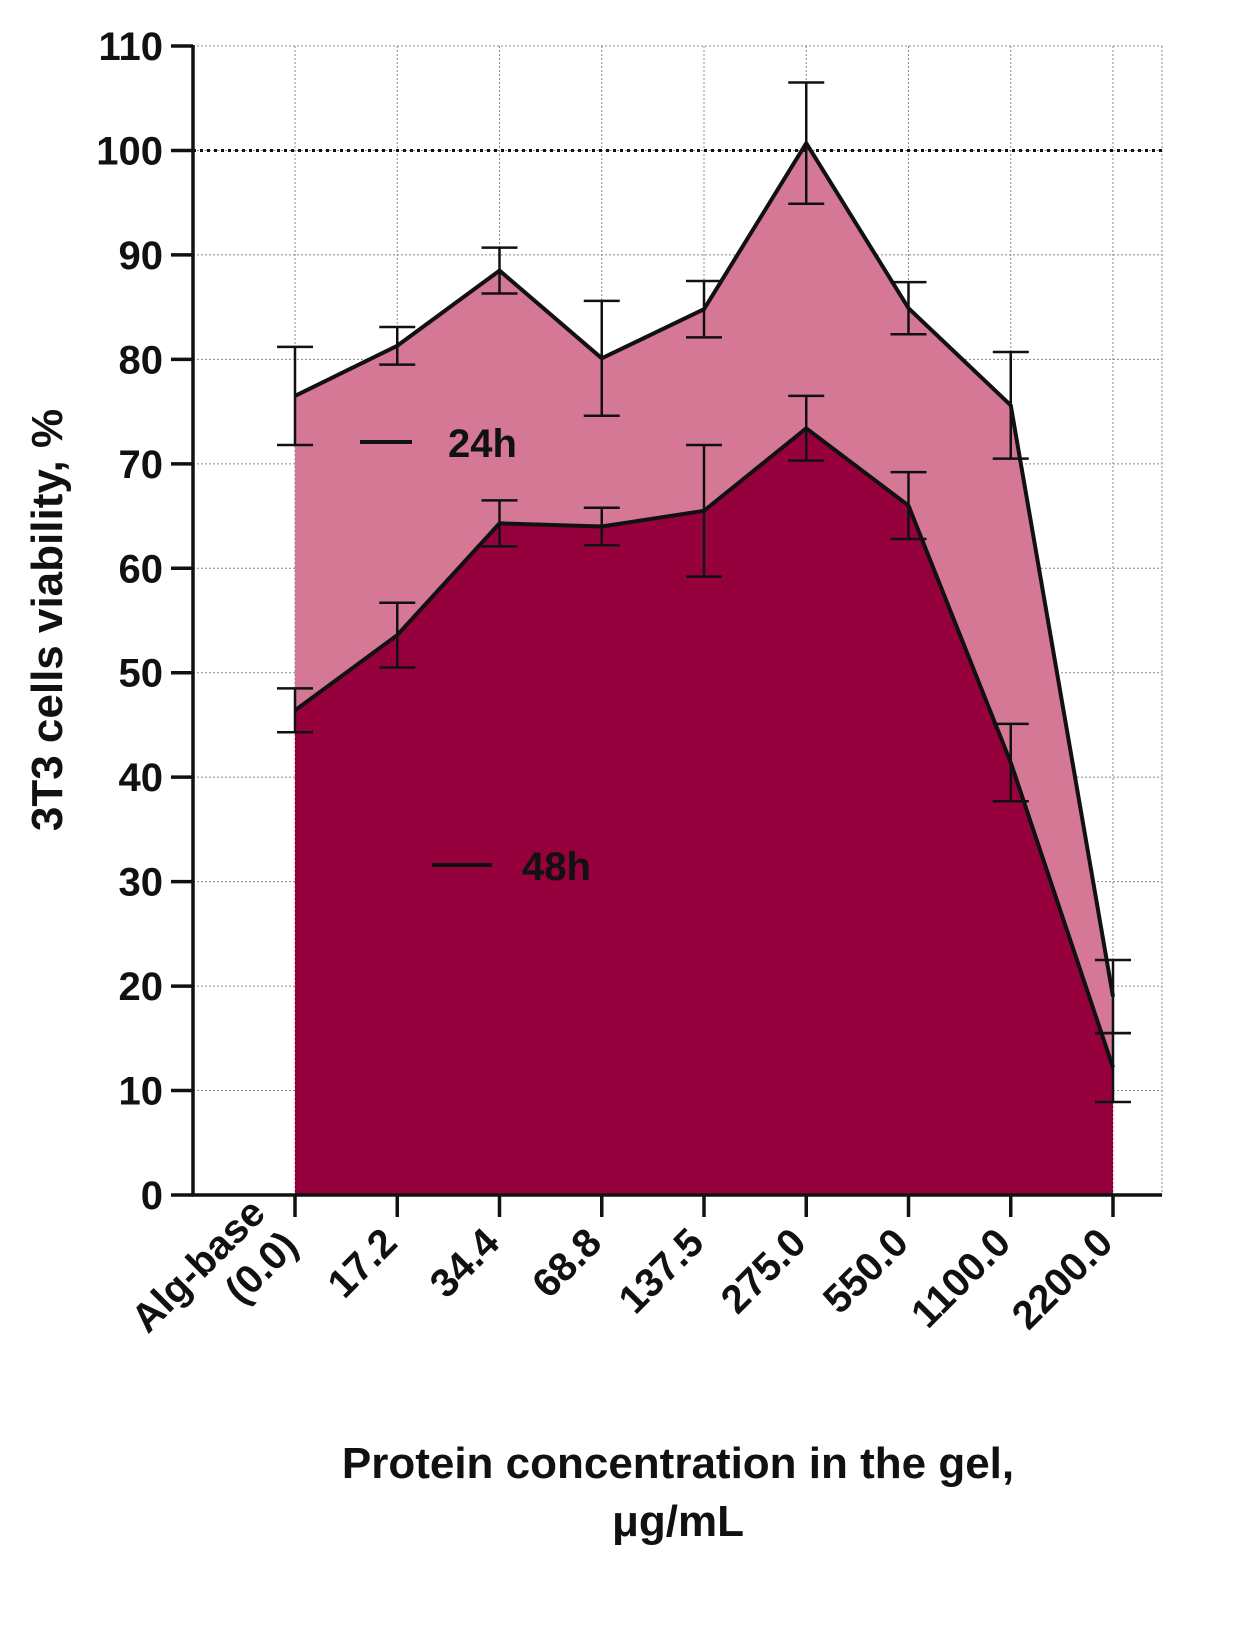  I want to click on y-tick-label: 0, so click(152, 1196).